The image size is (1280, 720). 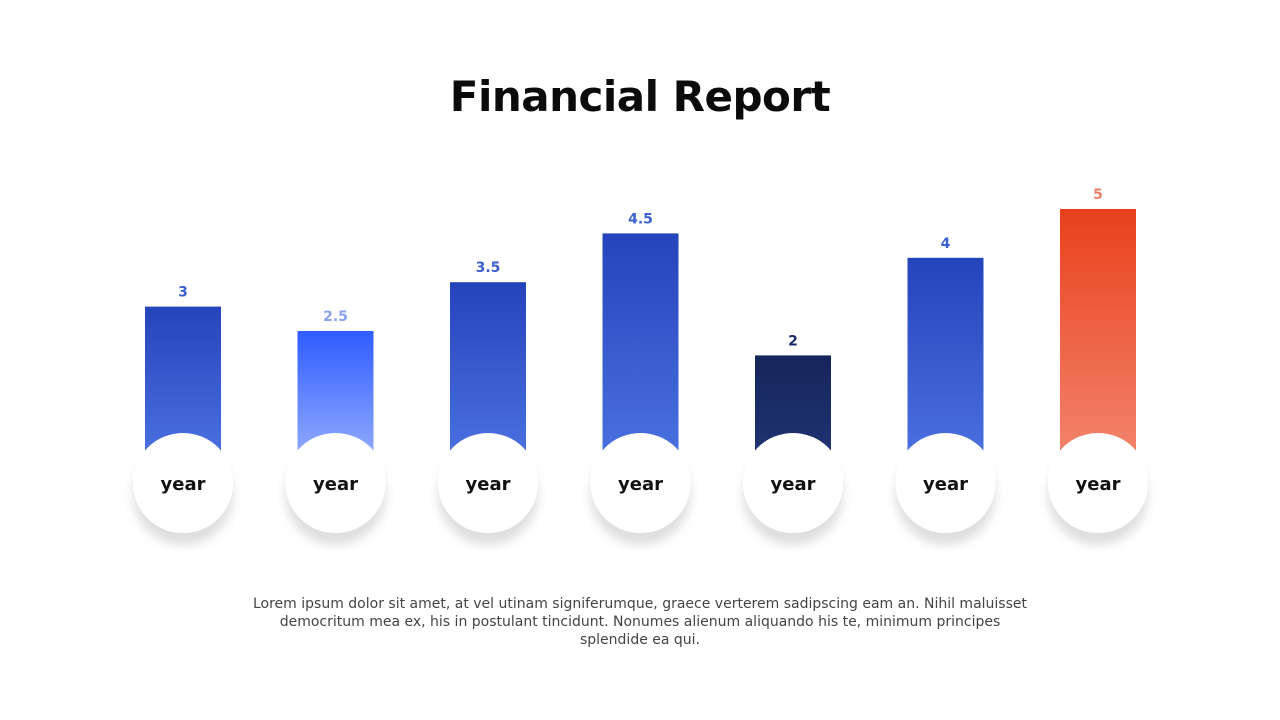 I want to click on bar-value-label-6: 4, so click(x=946, y=244).